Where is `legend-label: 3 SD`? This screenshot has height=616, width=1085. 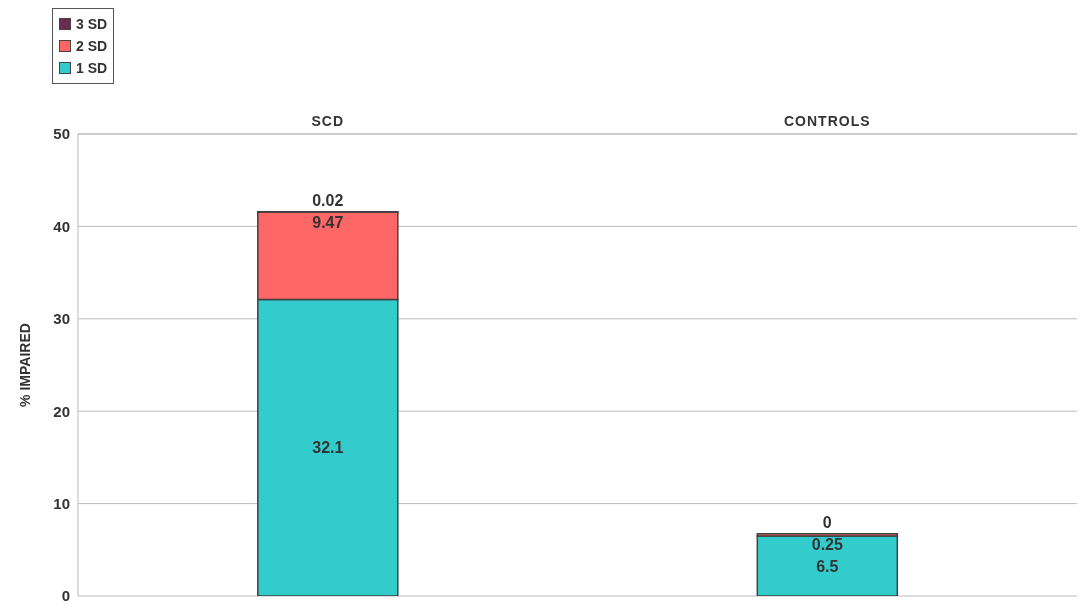 legend-label: 3 SD is located at coordinates (92, 24).